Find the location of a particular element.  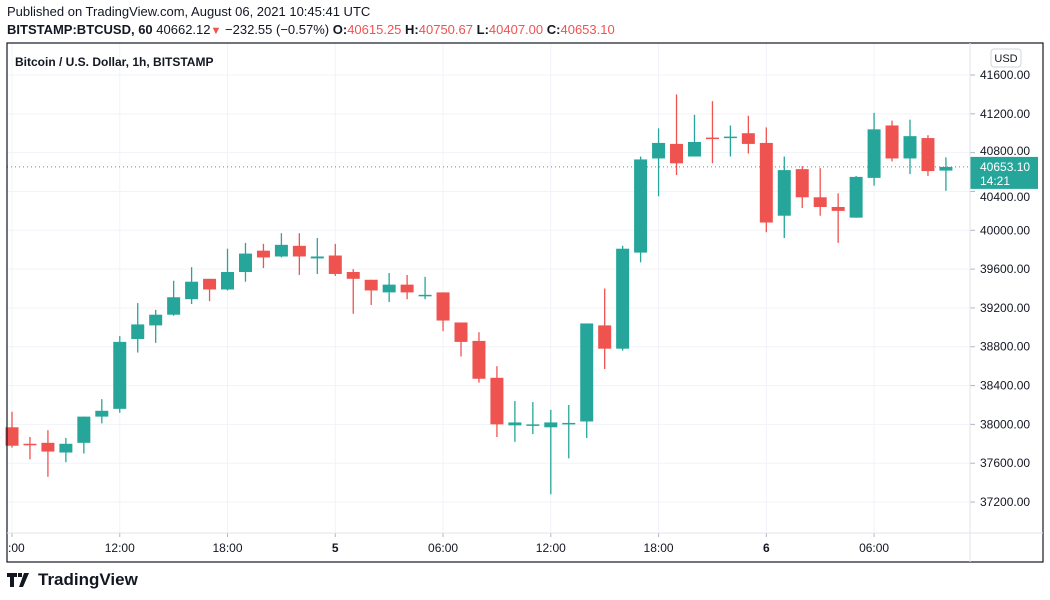

currency-label: USD is located at coordinates (1005, 59).